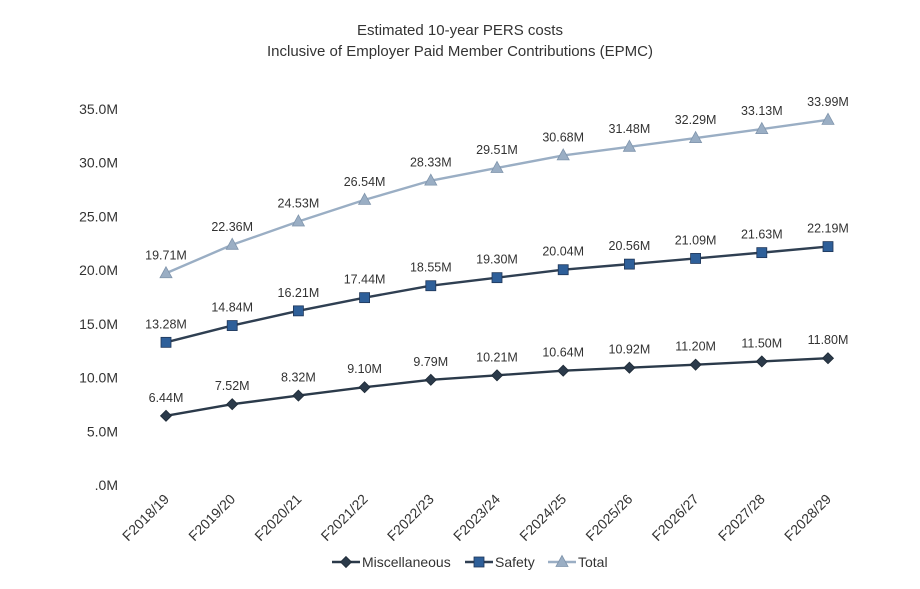 The image size is (920, 589). Describe the element at coordinates (762, 111) in the screenshot. I see `total-data-label: 33.13M` at that location.